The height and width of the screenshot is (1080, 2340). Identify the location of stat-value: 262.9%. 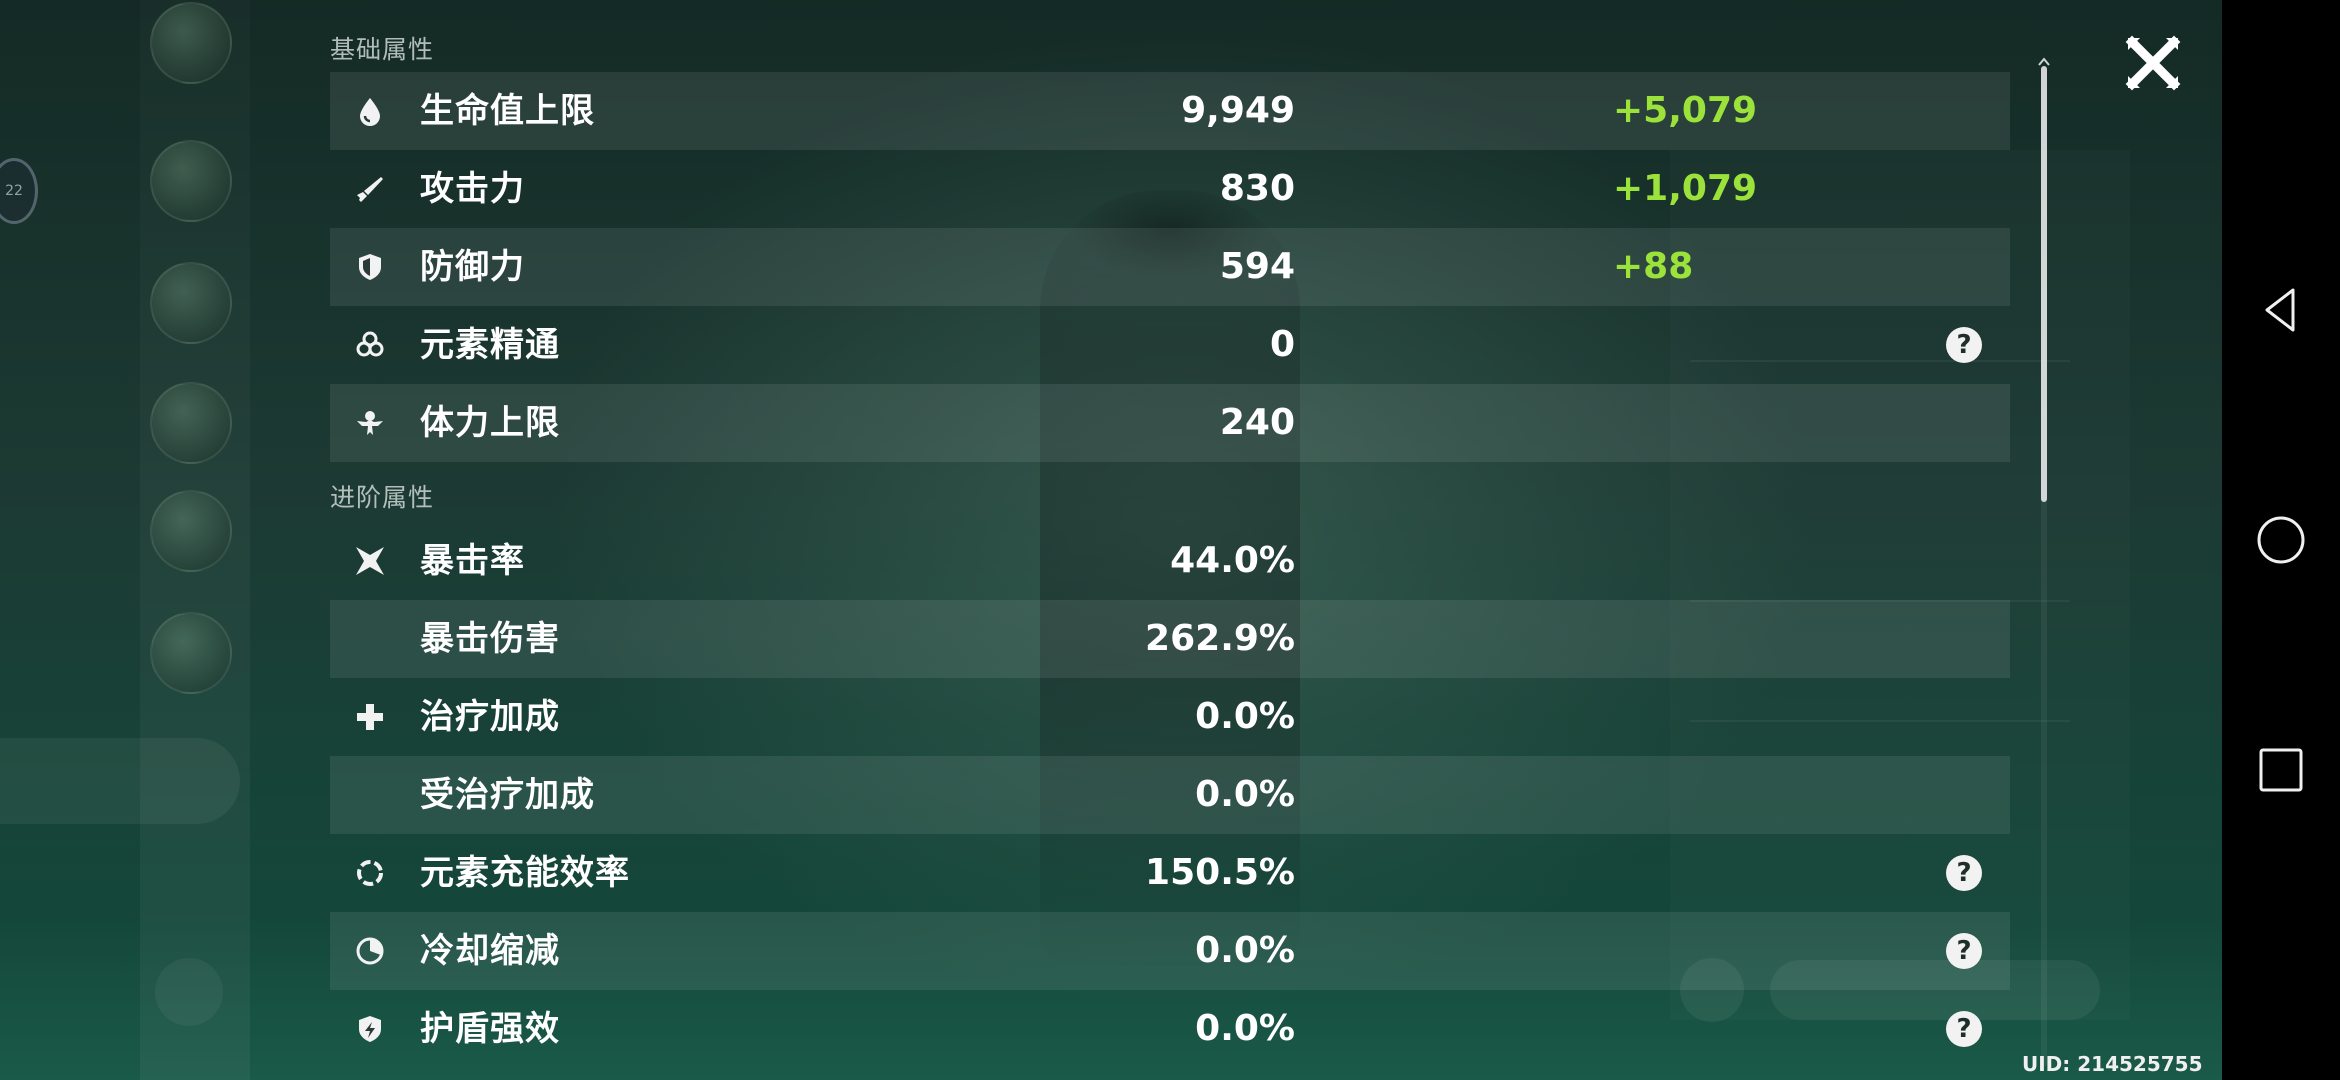
(1220, 638).